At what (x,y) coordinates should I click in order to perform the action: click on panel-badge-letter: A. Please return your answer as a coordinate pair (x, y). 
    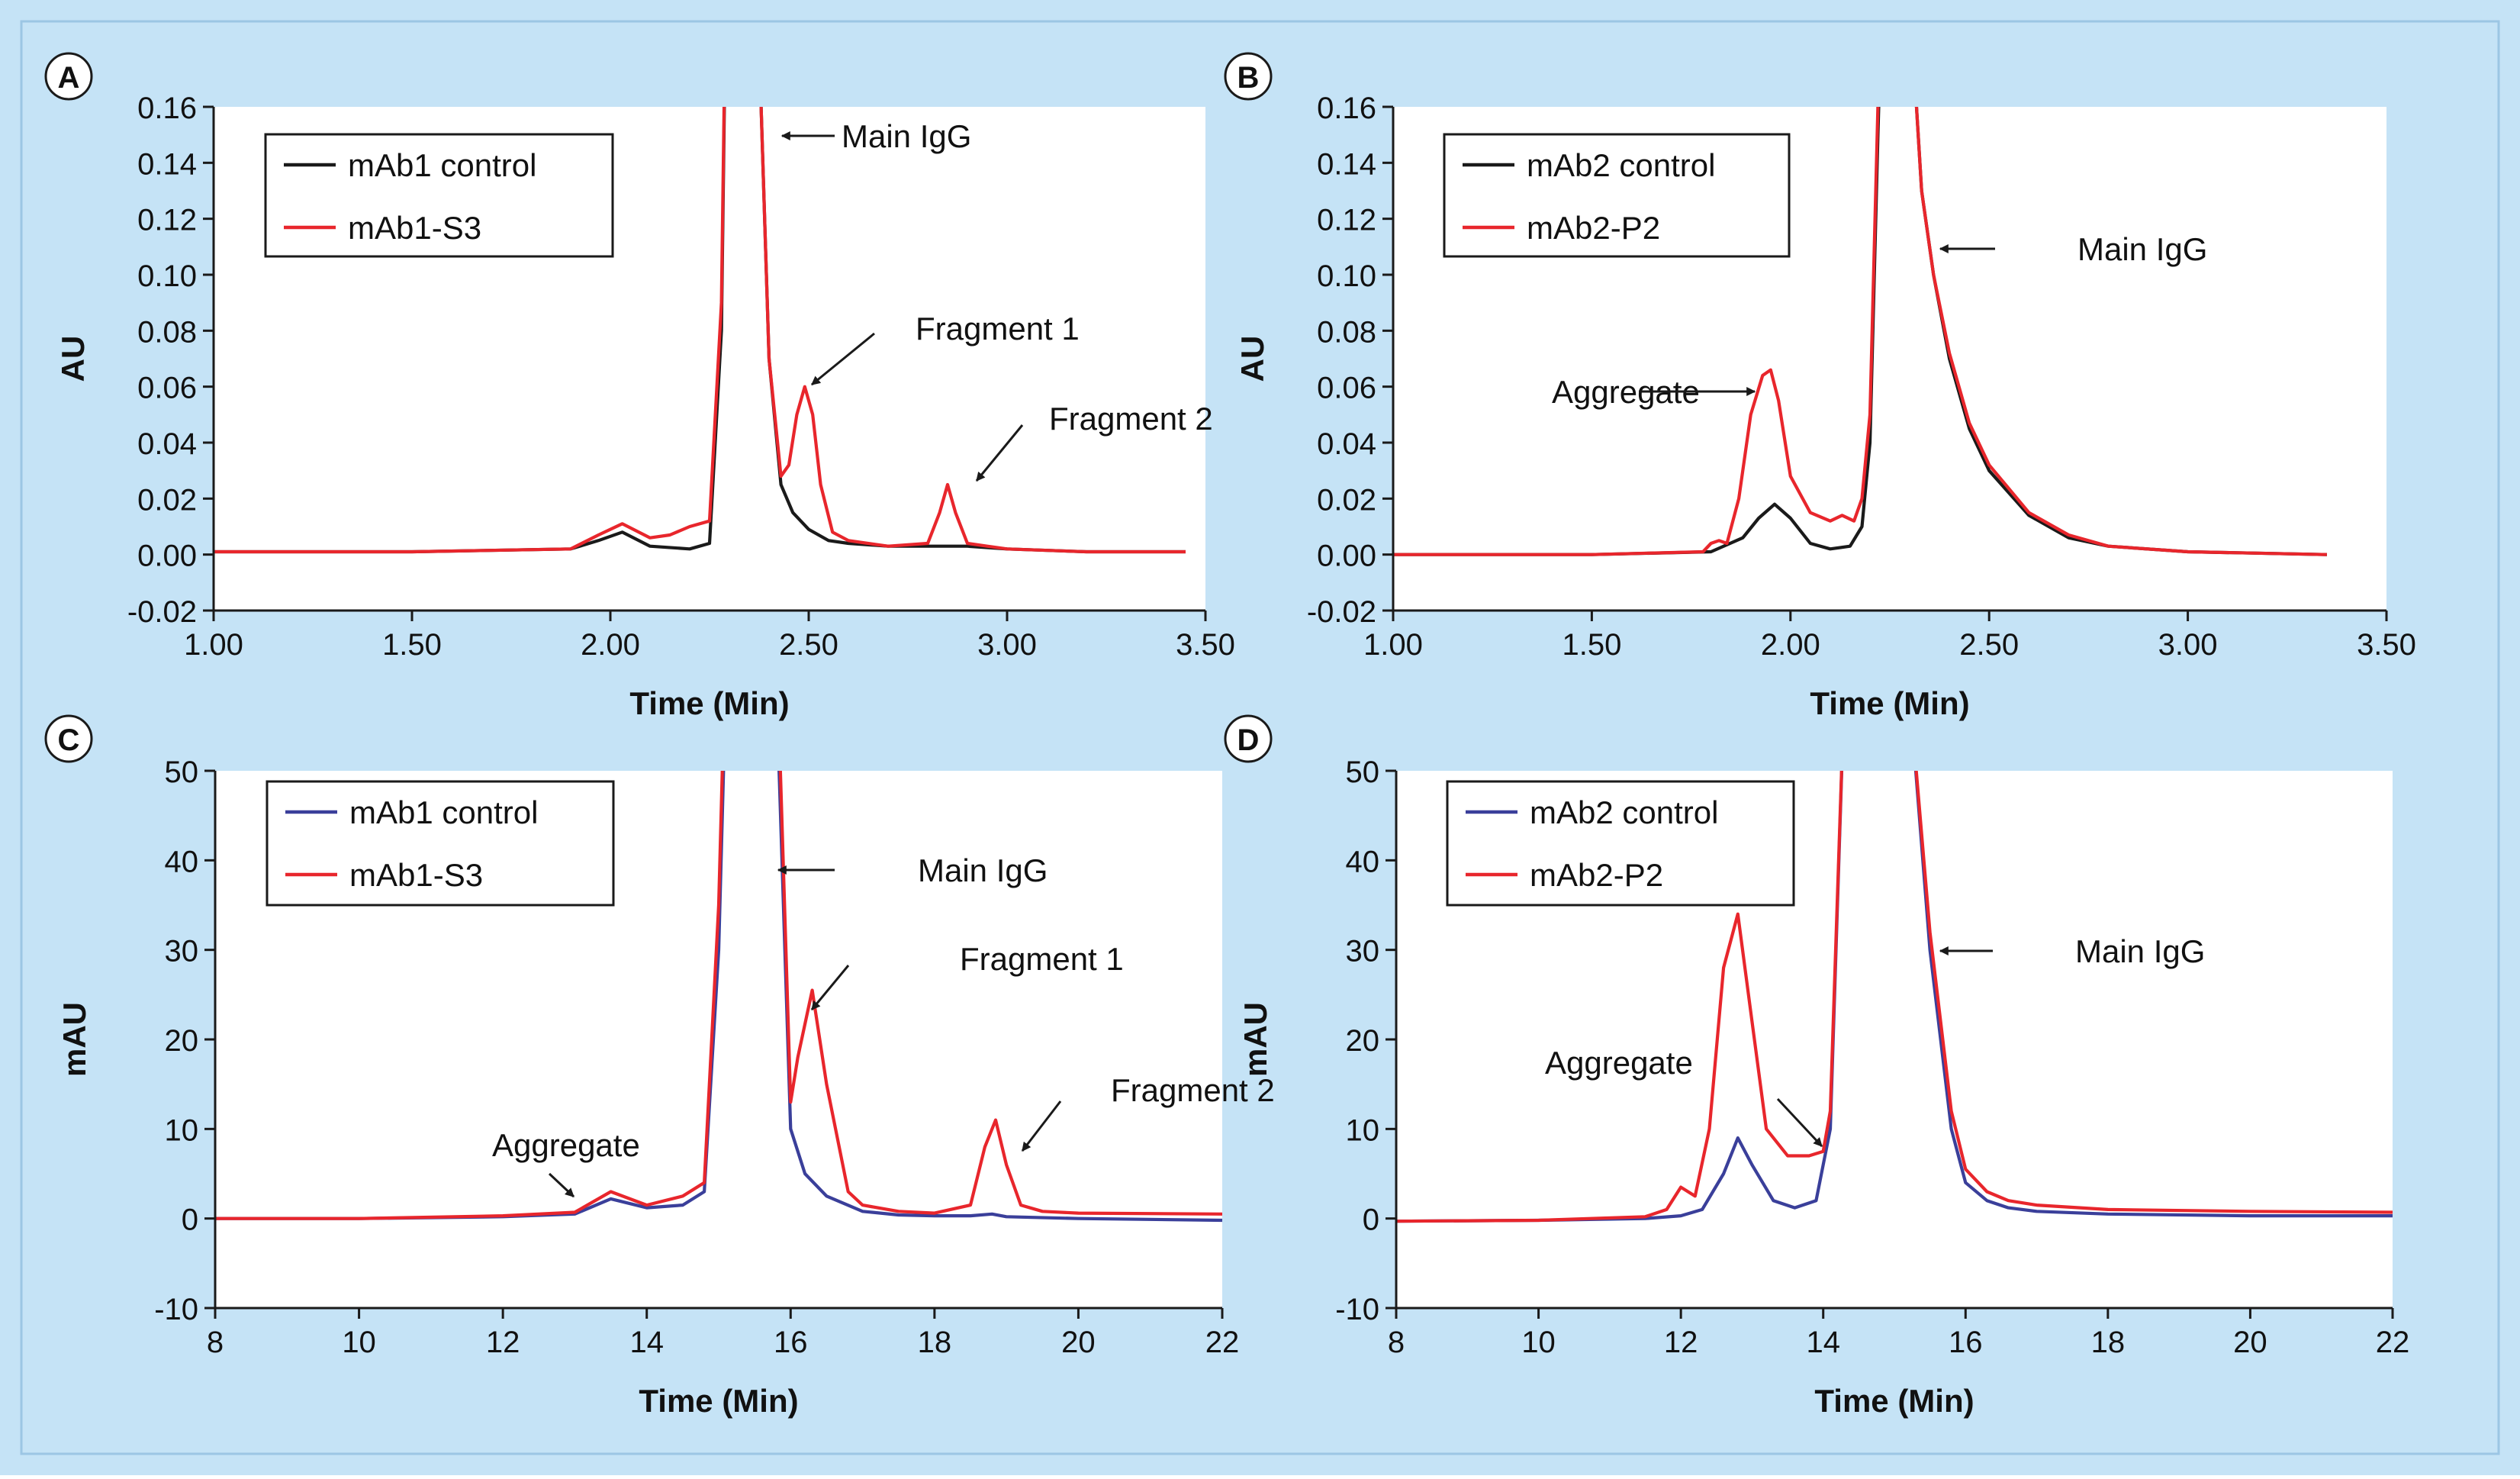
    Looking at the image, I should click on (69, 78).